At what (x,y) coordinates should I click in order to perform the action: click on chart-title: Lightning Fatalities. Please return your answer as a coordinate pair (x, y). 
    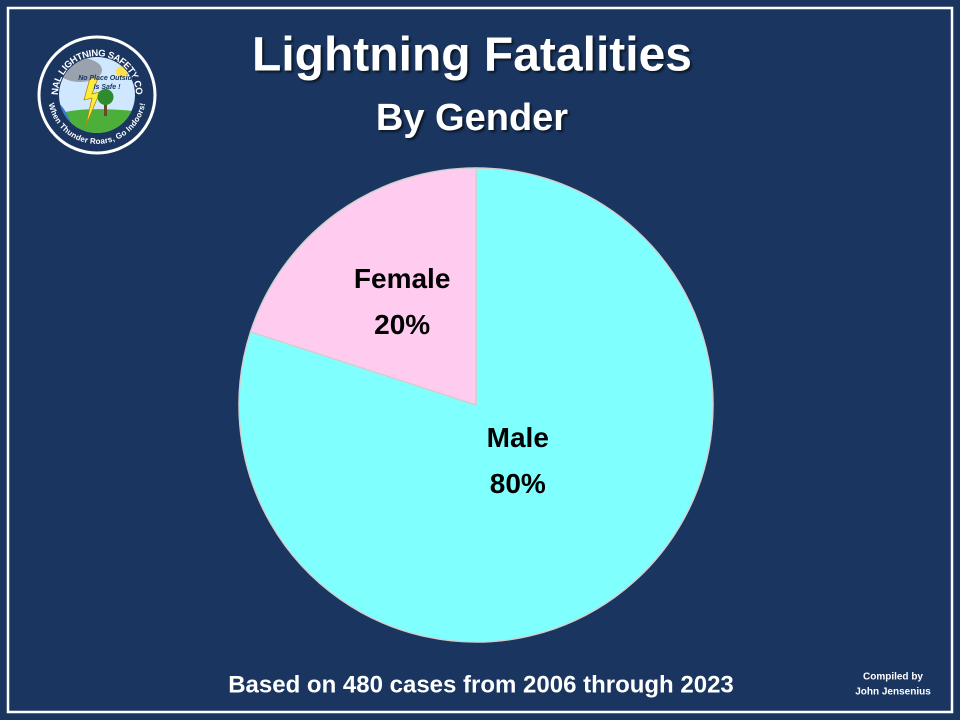
    Looking at the image, I should click on (472, 55).